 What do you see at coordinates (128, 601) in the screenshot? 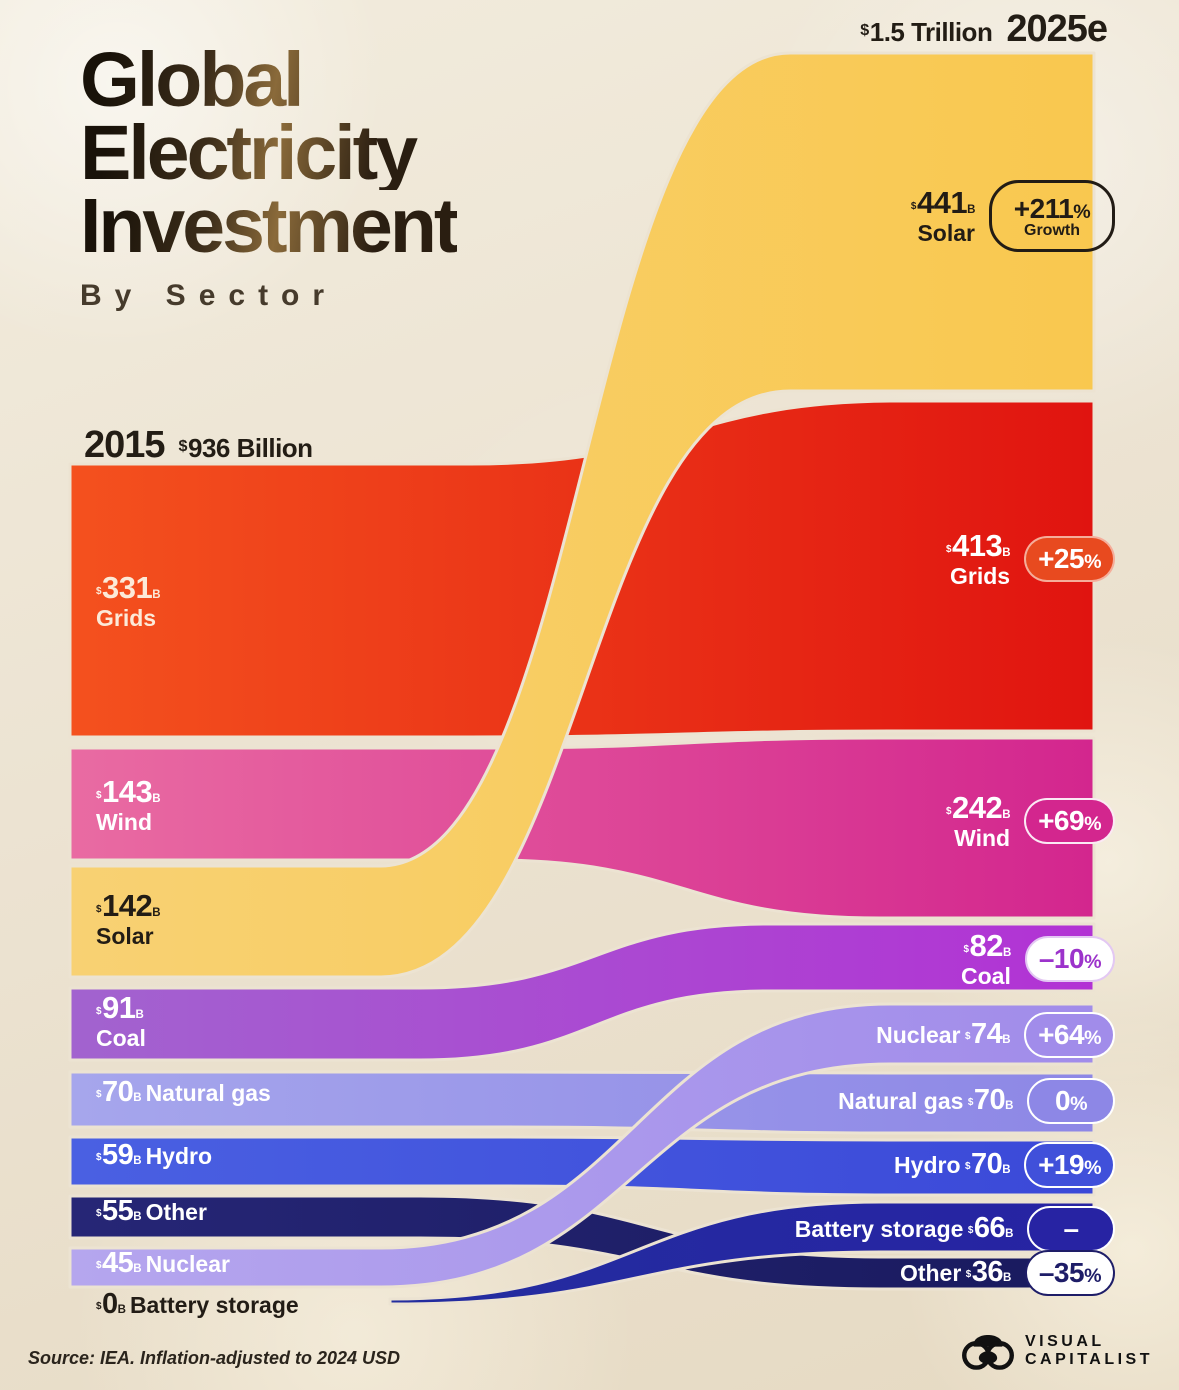
I see `label-2015-grids: $331B Grids` at bounding box center [128, 601].